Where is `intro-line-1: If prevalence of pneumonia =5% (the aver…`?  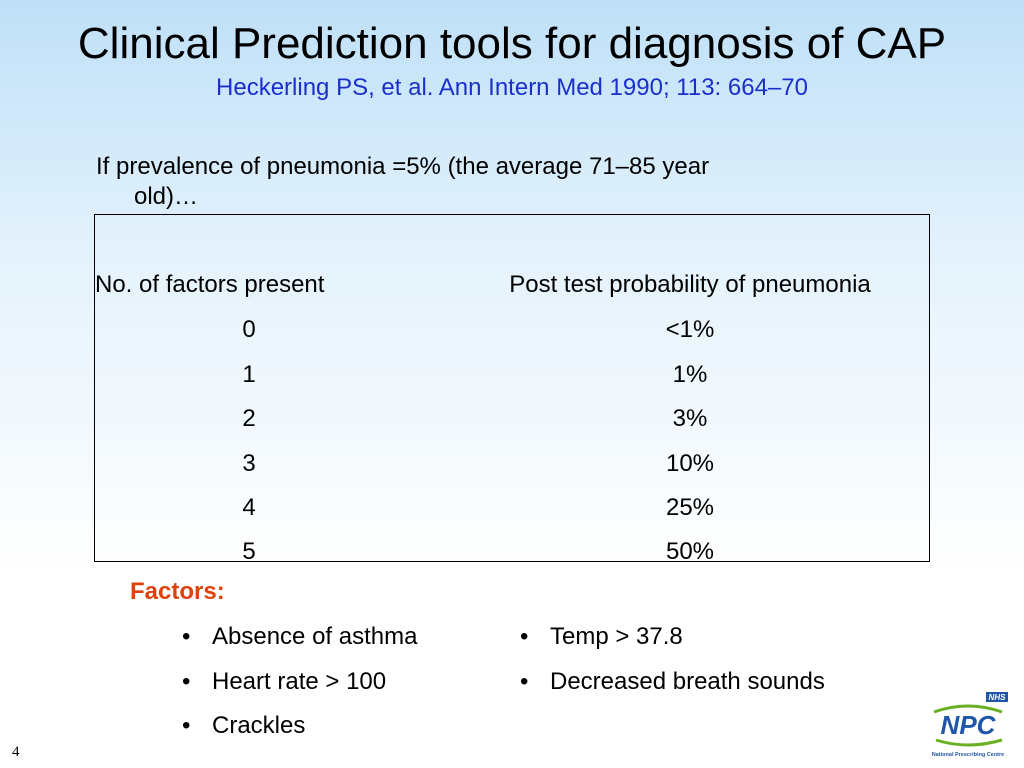 intro-line-1: If prevalence of pneumonia =5% (the aver… is located at coordinates (403, 166).